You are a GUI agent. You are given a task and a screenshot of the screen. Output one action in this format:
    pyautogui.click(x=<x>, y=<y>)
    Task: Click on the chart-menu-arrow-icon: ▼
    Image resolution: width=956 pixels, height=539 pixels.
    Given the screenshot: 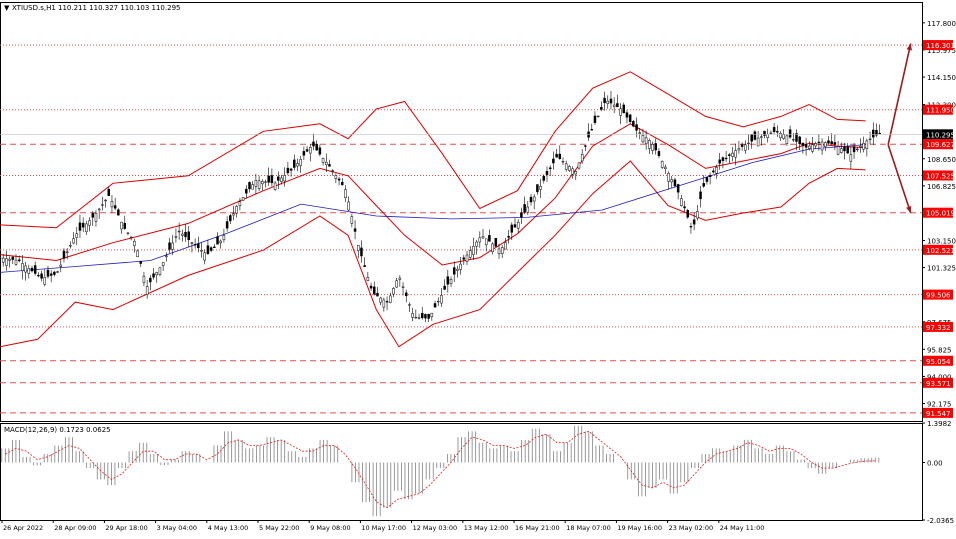 What is the action you would take?
    pyautogui.click(x=7, y=8)
    